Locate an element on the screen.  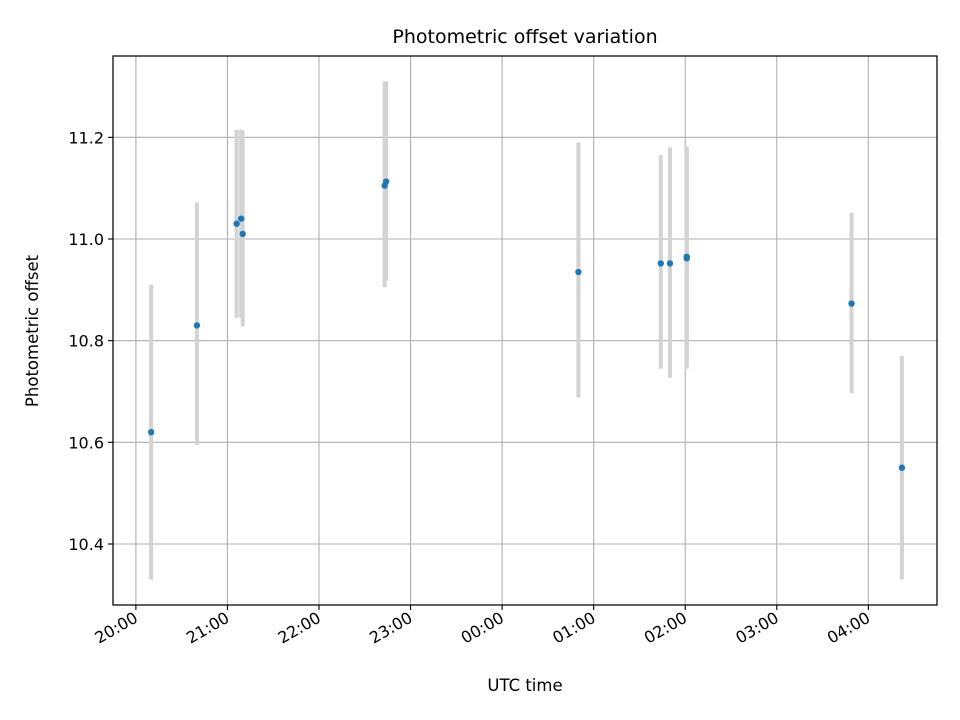
y-tick-label: 10.4 is located at coordinates (86, 544).